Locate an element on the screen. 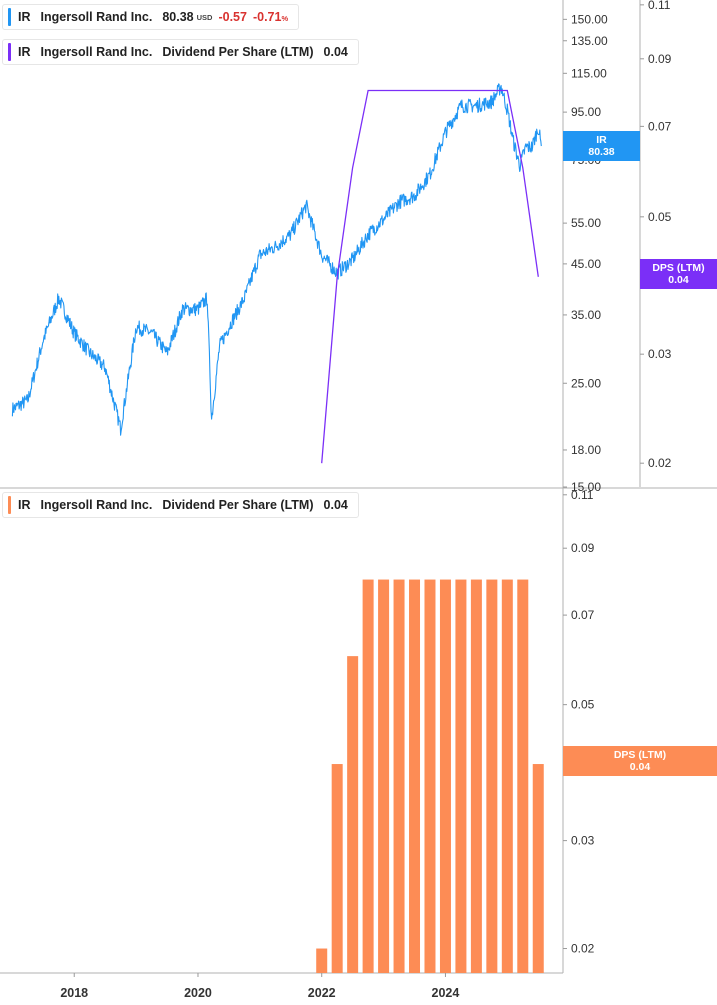  dps-axis-tick-label: 0.05 is located at coordinates (660, 217).